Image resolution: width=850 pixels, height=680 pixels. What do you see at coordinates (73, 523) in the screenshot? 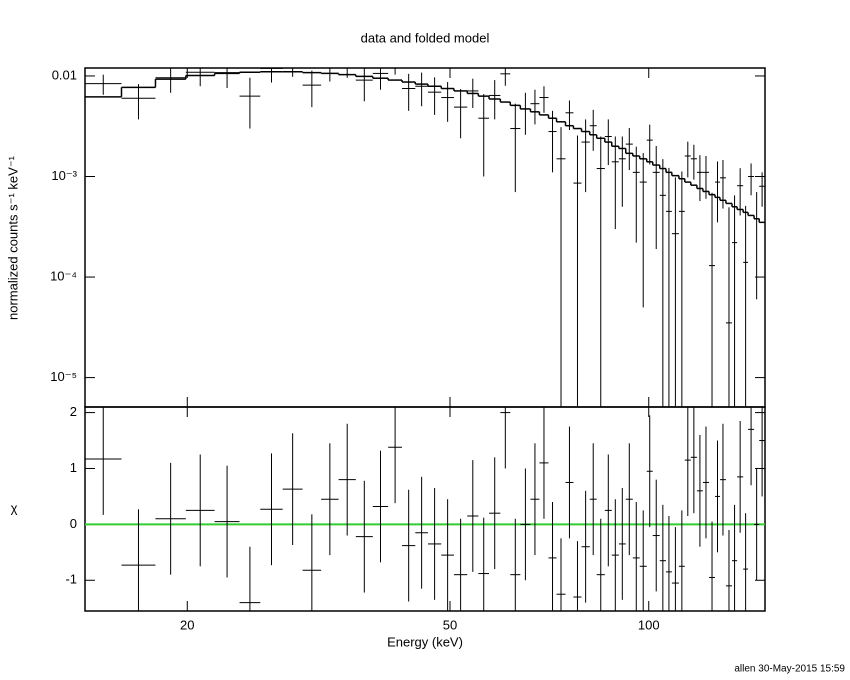
I see `y-tick-label: 0` at bounding box center [73, 523].